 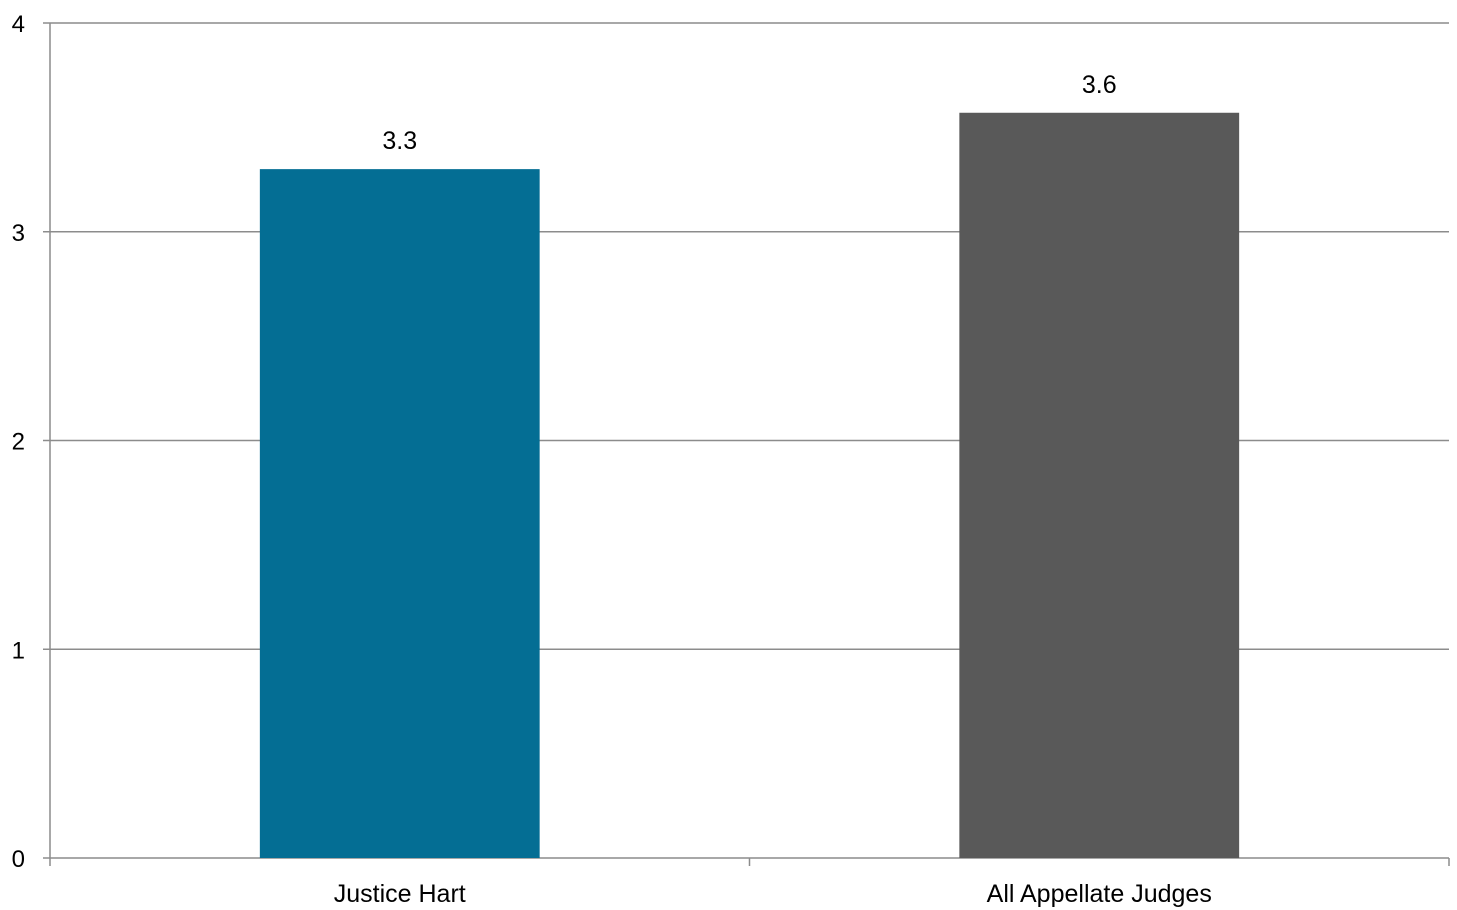 I want to click on y-tick-label-2: 2, so click(x=18, y=442).